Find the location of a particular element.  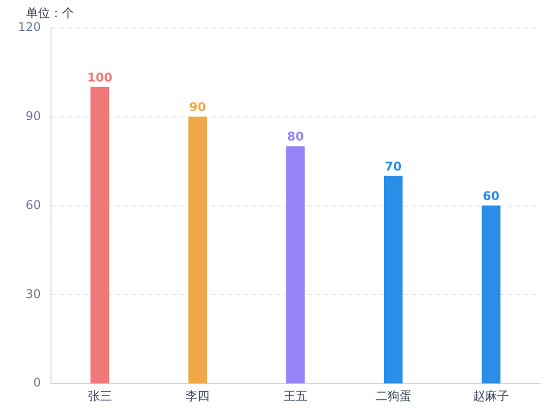

data-label: 90 is located at coordinates (197, 107).